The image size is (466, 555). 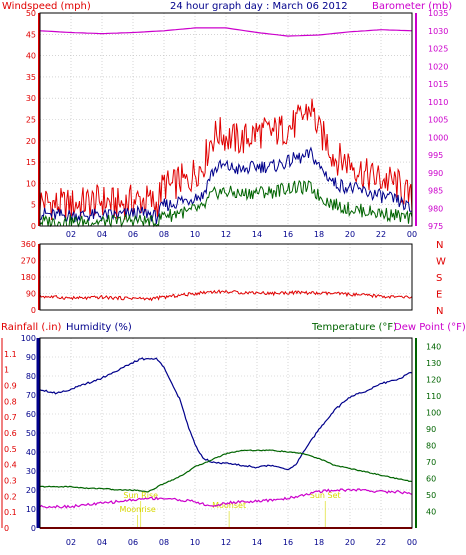 What do you see at coordinates (226, 277) in the screenshot?
I see `direction-panel-frame` at bounding box center [226, 277].